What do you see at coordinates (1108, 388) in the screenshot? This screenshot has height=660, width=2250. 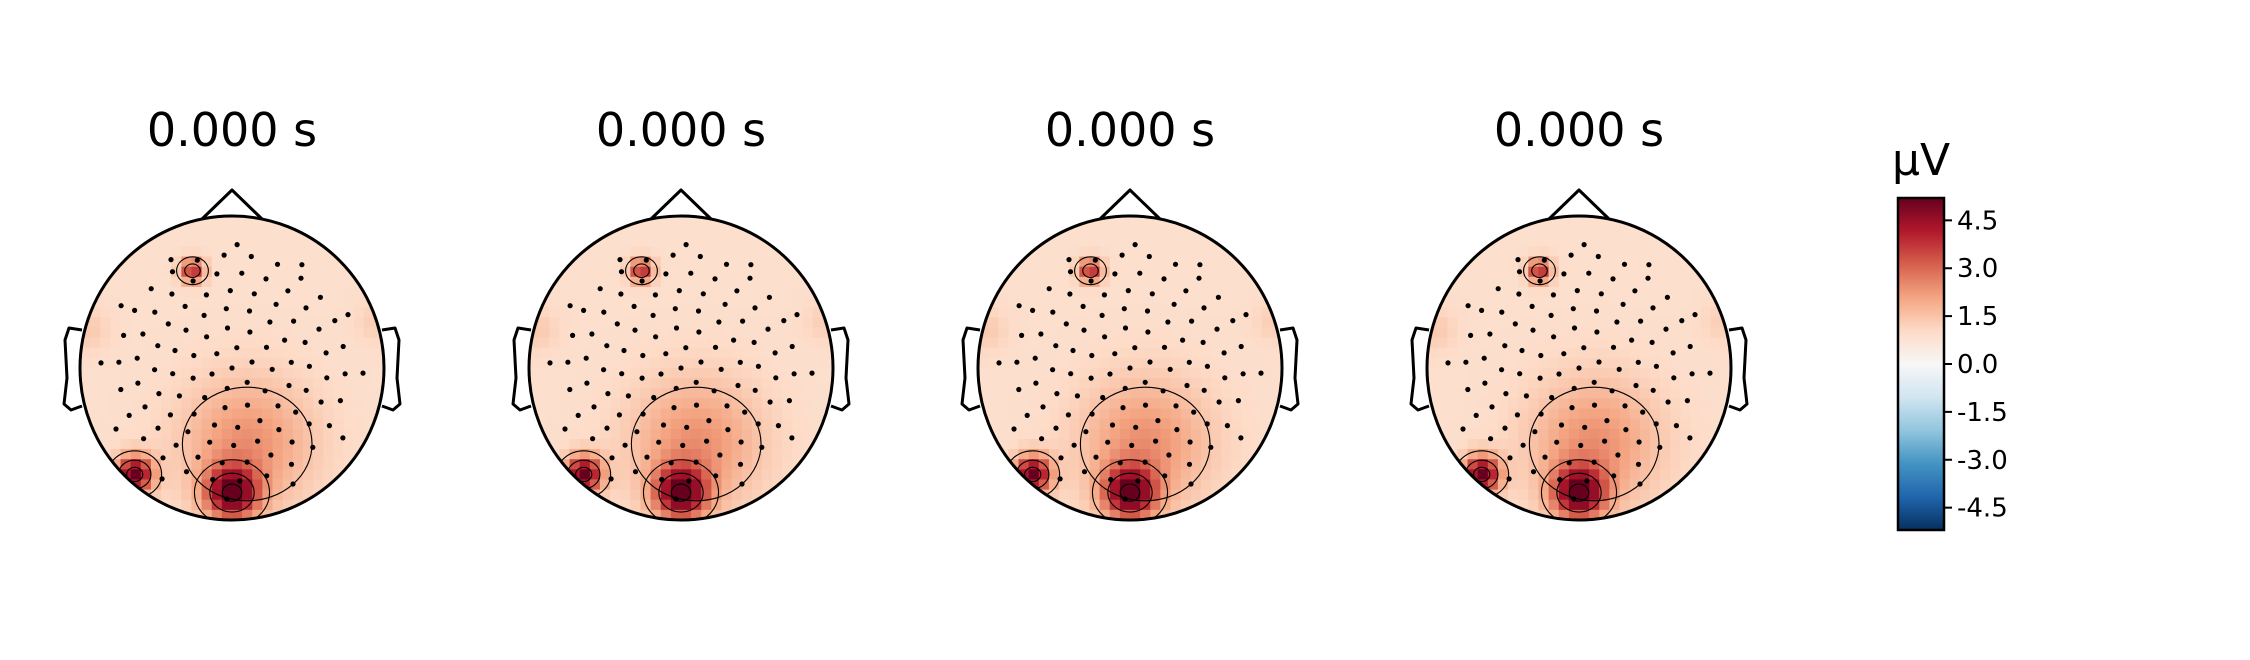 I see `contour-lines` at bounding box center [1108, 388].